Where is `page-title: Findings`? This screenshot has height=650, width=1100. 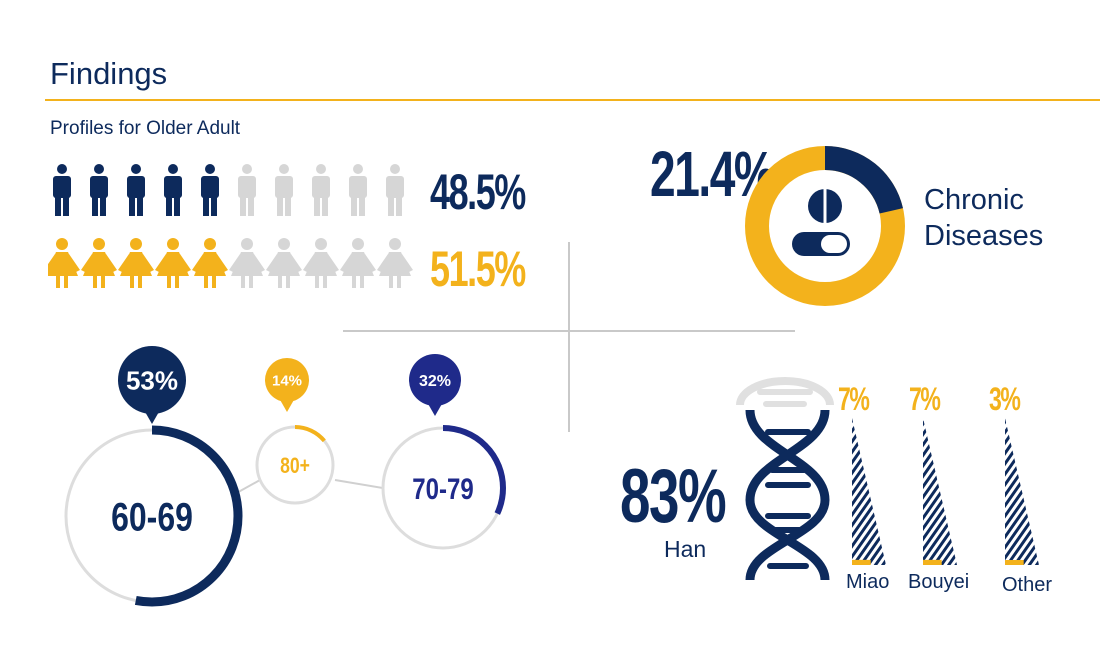 page-title: Findings is located at coordinates (109, 73).